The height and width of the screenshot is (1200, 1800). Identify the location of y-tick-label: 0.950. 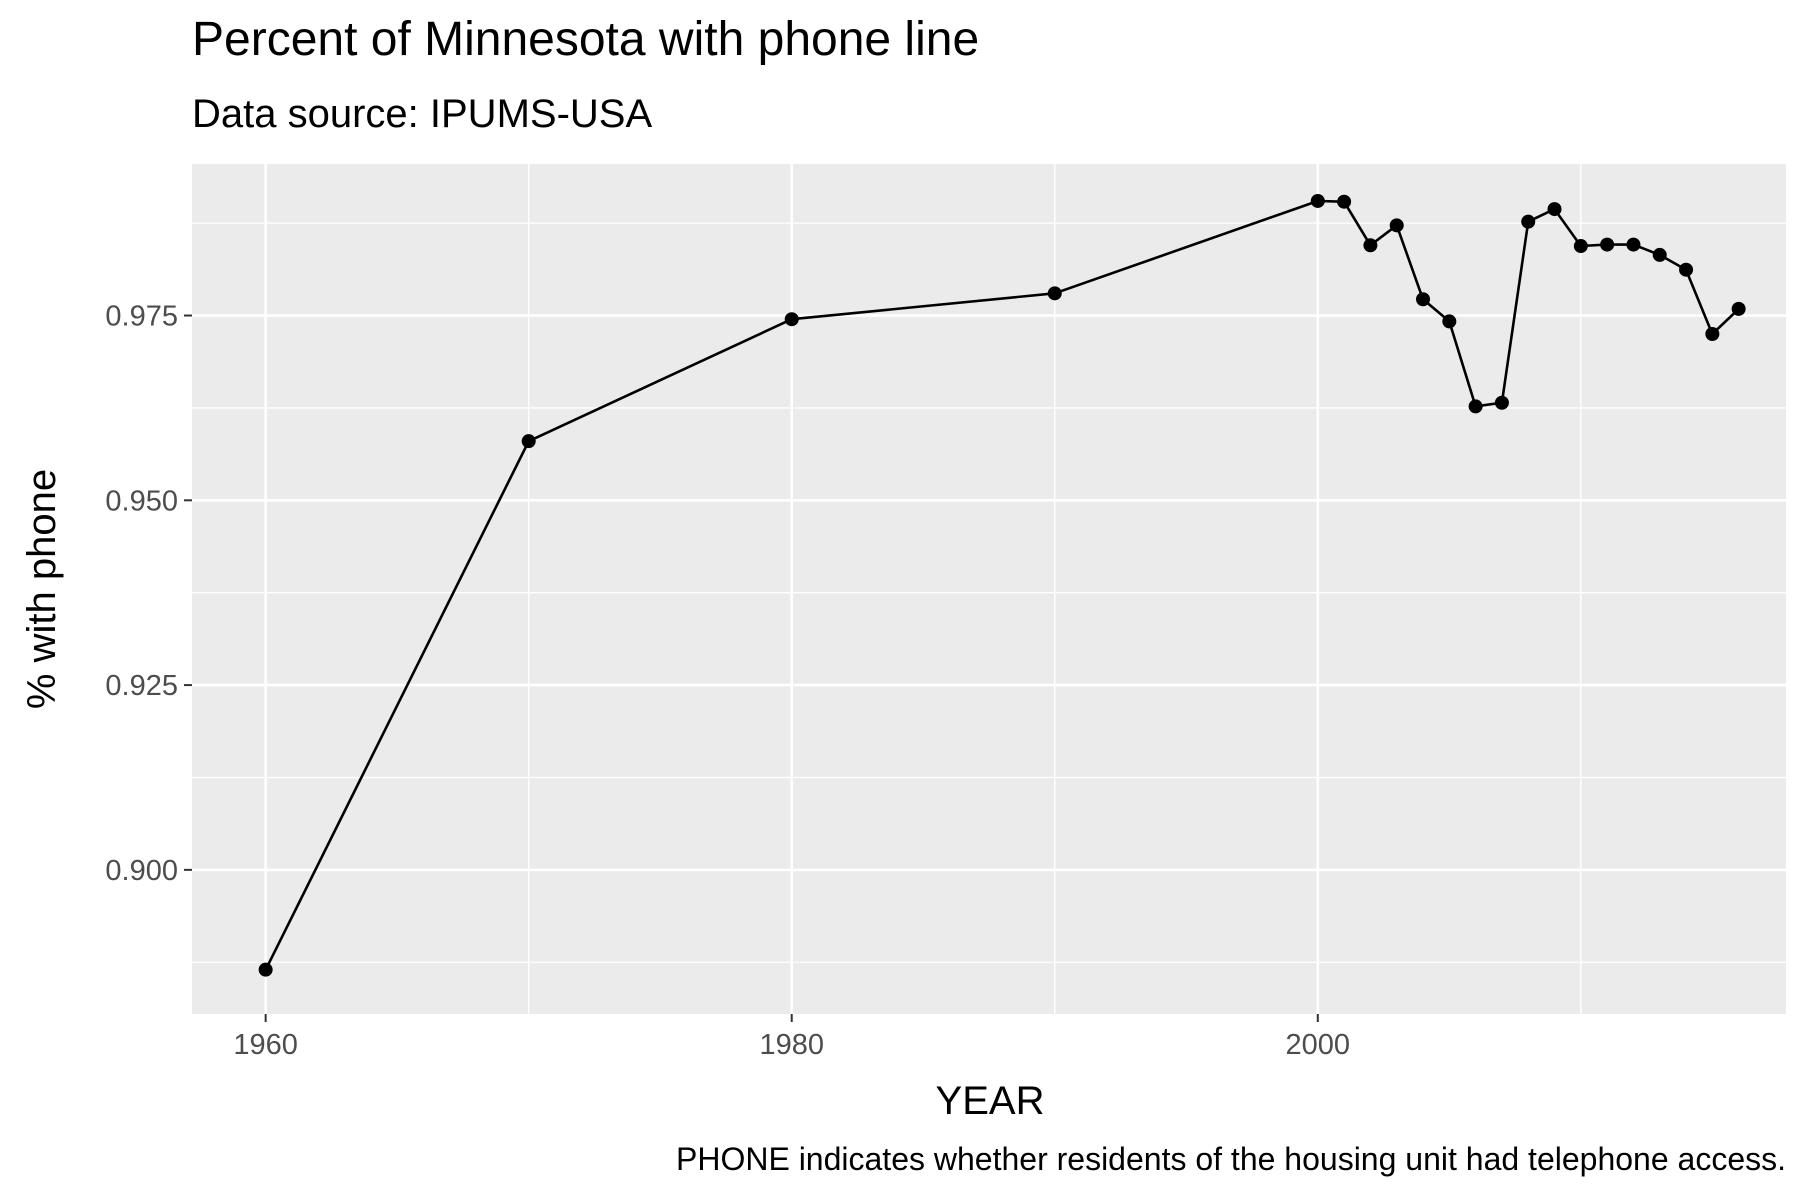
(141, 501).